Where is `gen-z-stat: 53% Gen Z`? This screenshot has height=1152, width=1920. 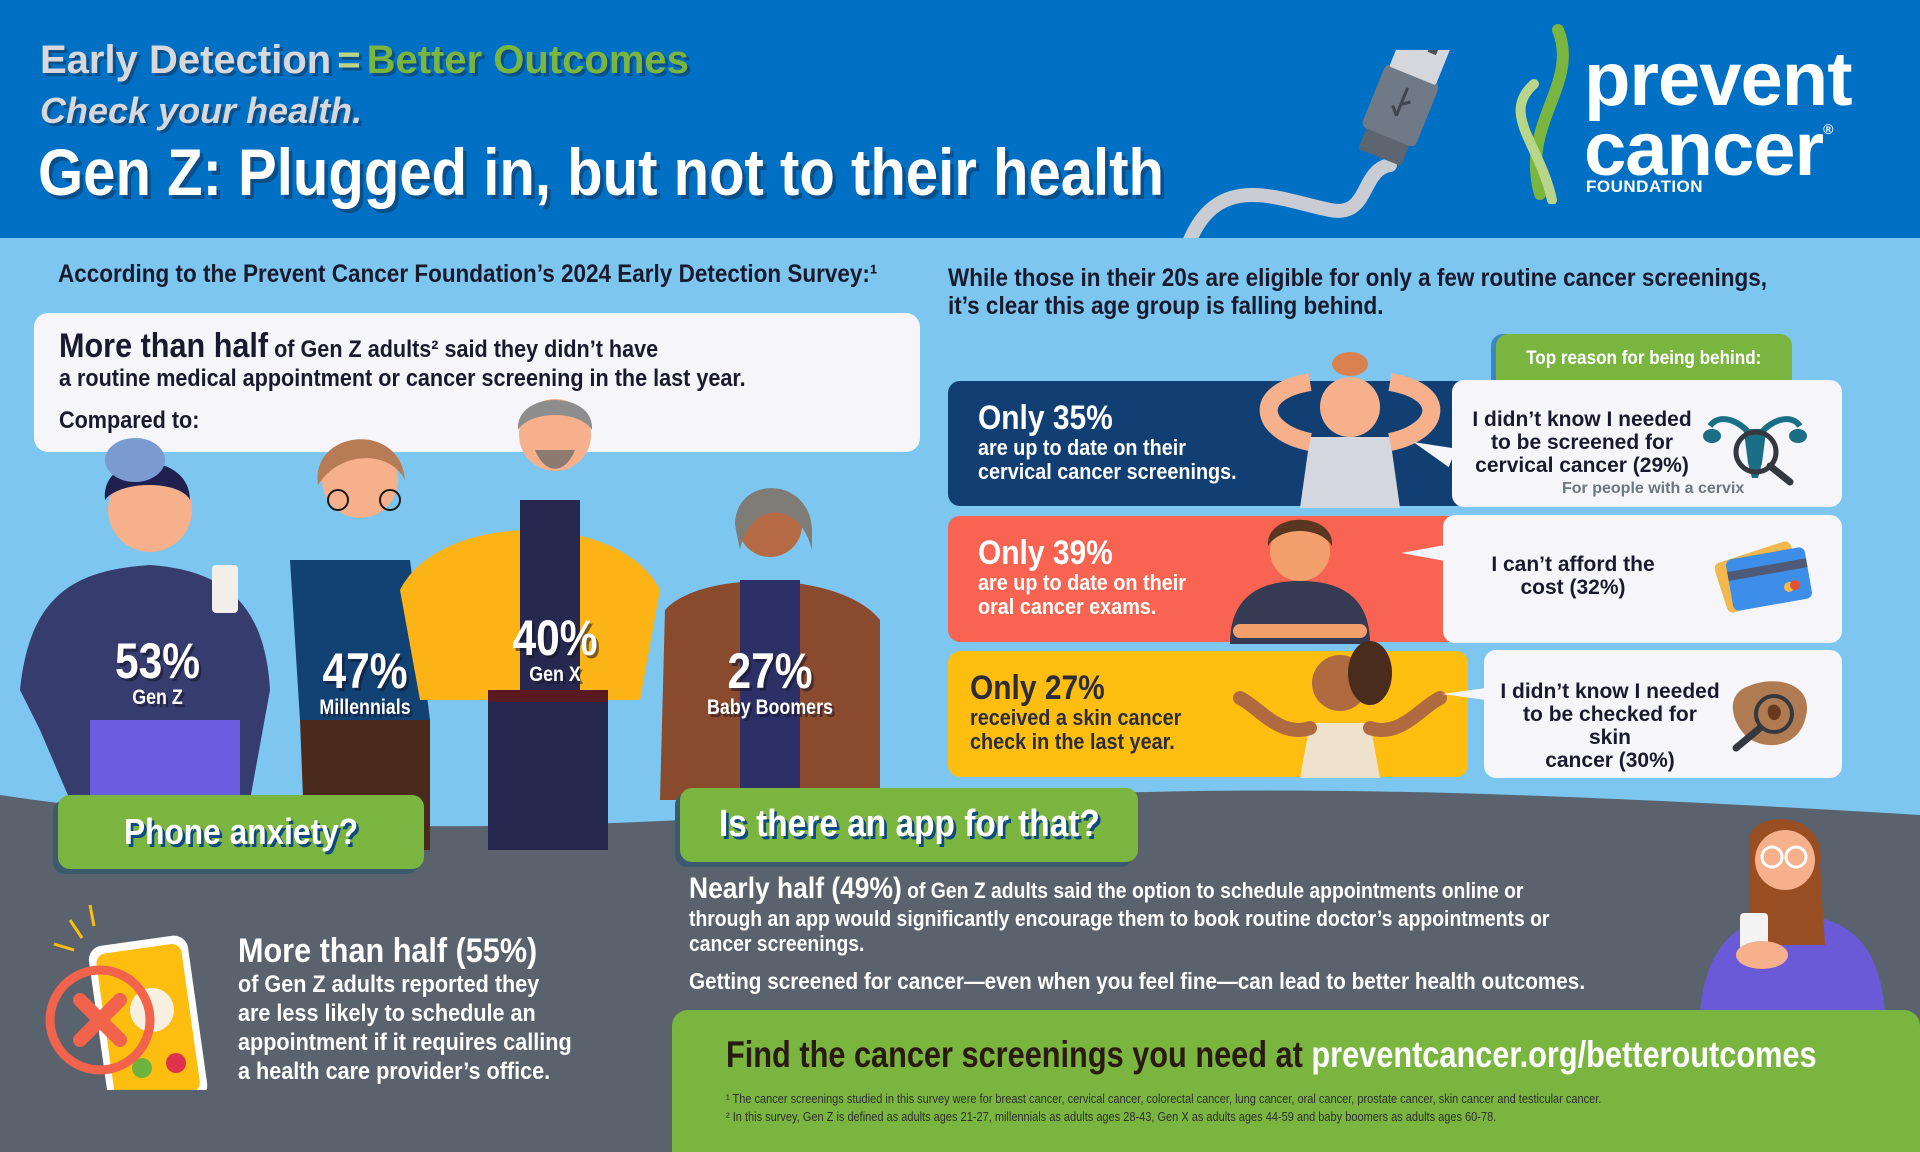 gen-z-stat: 53% Gen Z is located at coordinates (157, 671).